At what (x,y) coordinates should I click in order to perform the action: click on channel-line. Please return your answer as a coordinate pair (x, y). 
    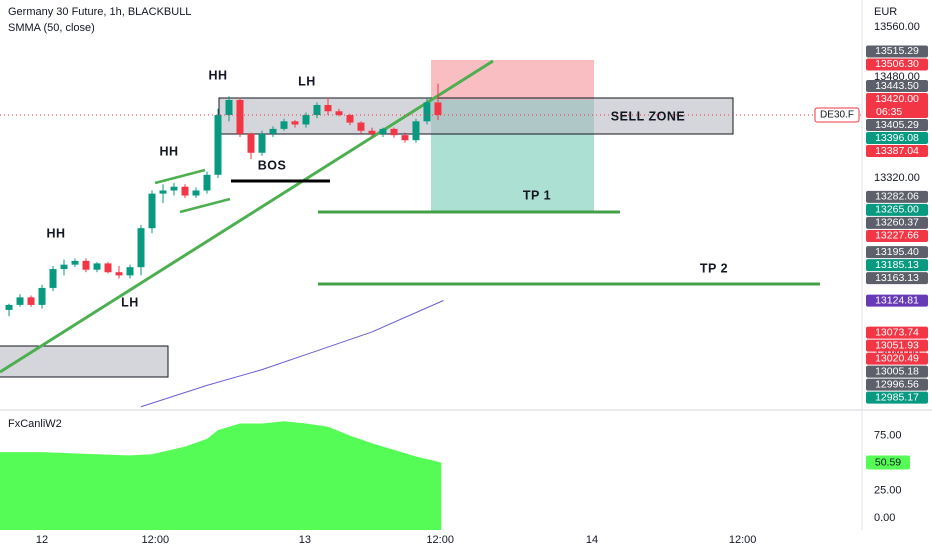
    Looking at the image, I should click on (180, 176).